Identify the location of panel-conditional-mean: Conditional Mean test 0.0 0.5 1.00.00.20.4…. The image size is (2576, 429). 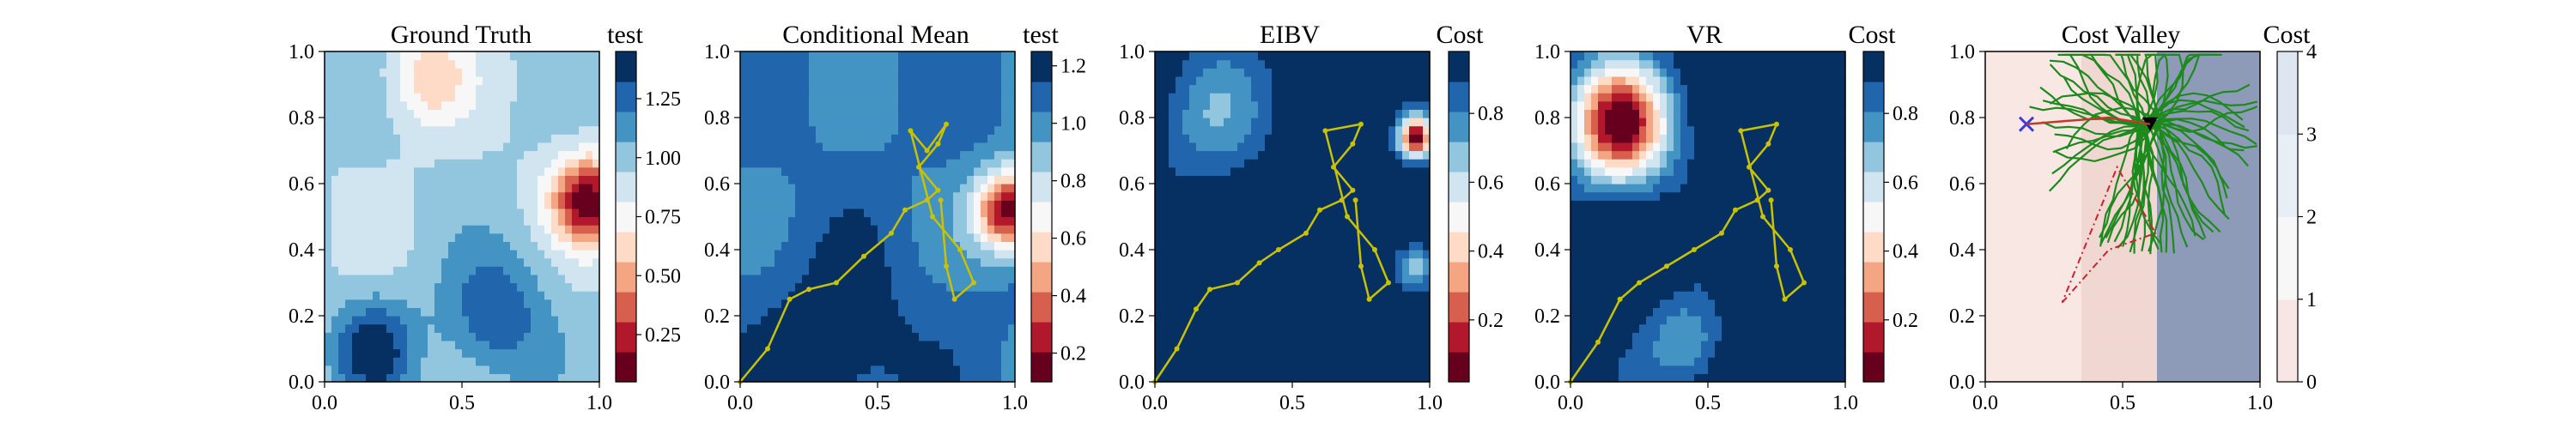
(895, 218).